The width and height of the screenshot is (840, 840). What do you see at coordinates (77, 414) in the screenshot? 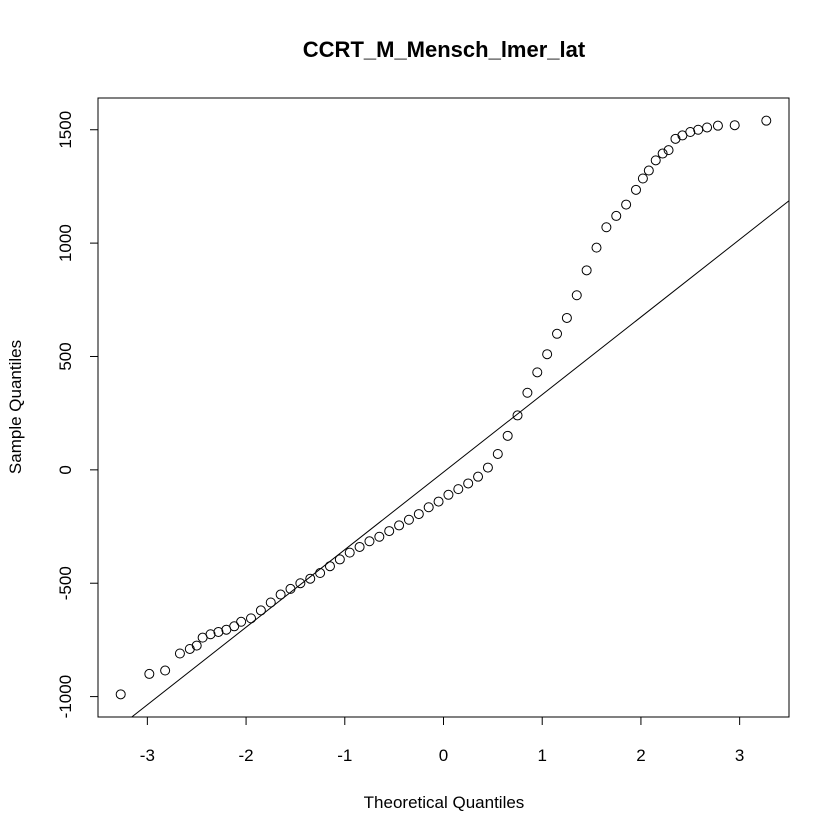
I see `y-axis: -1000 -500 0 500 1000 1500` at bounding box center [77, 414].